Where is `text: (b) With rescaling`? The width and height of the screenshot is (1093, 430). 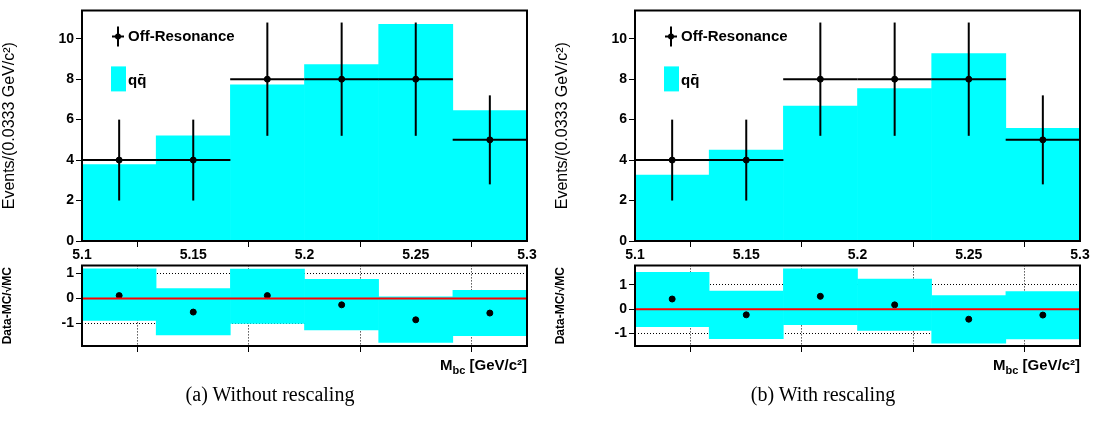 text: (b) With rescaling is located at coordinates (823, 395).